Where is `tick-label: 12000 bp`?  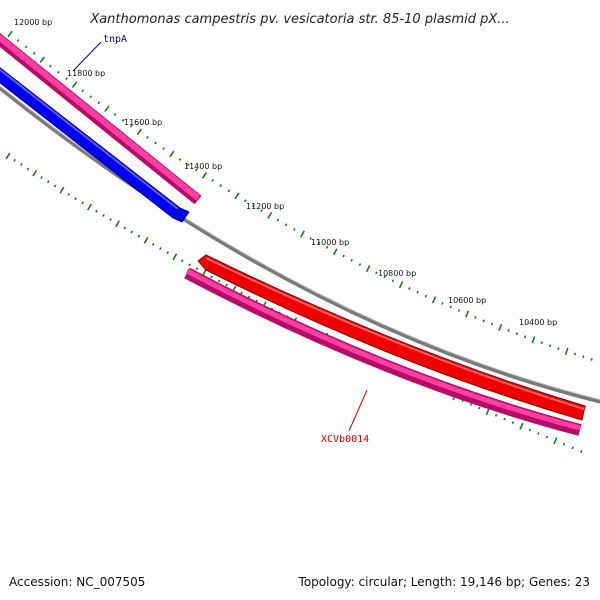 tick-label: 12000 bp is located at coordinates (33, 22).